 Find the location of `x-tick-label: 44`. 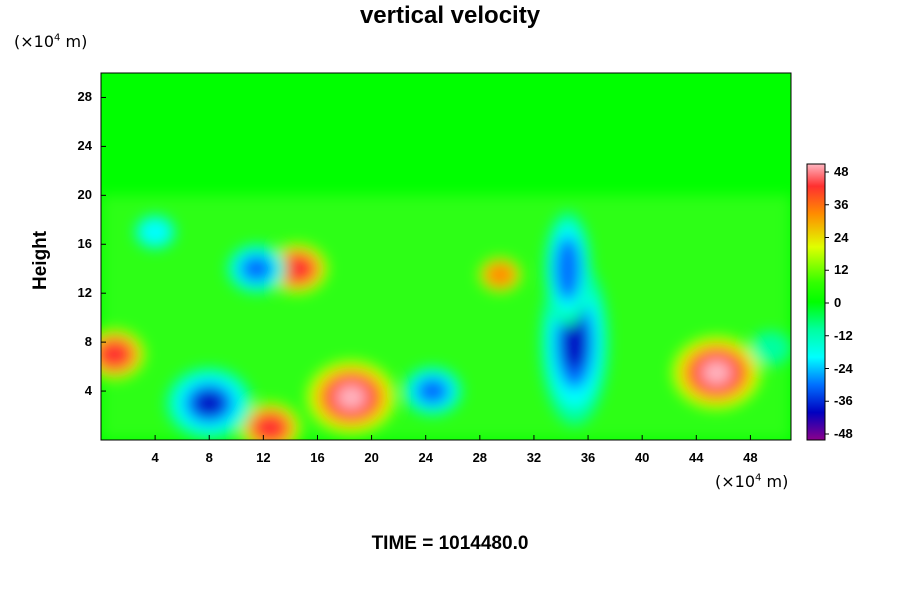

x-tick-label: 44 is located at coordinates (696, 457).